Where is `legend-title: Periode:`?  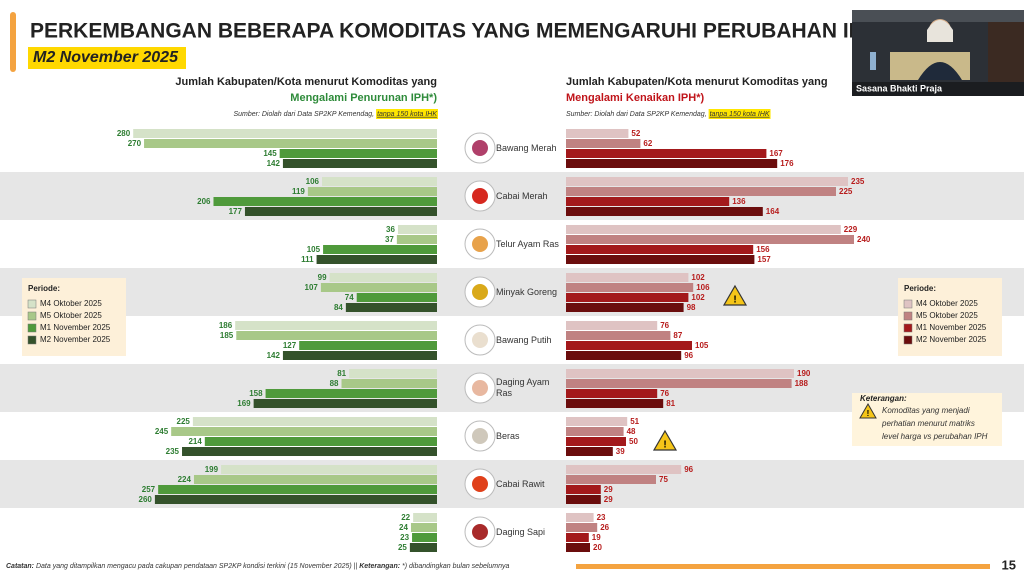
legend-title: Periode: is located at coordinates (44, 288).